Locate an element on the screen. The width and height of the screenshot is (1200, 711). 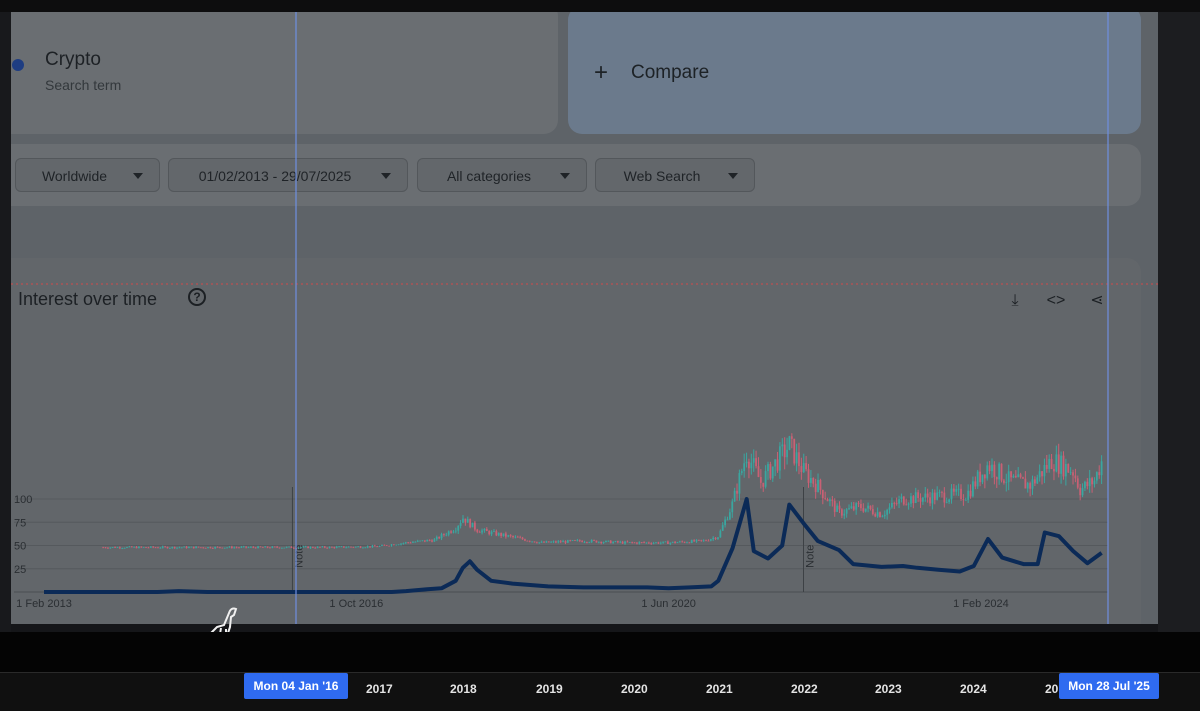
category-dropdown: All categories is located at coordinates (502, 175).